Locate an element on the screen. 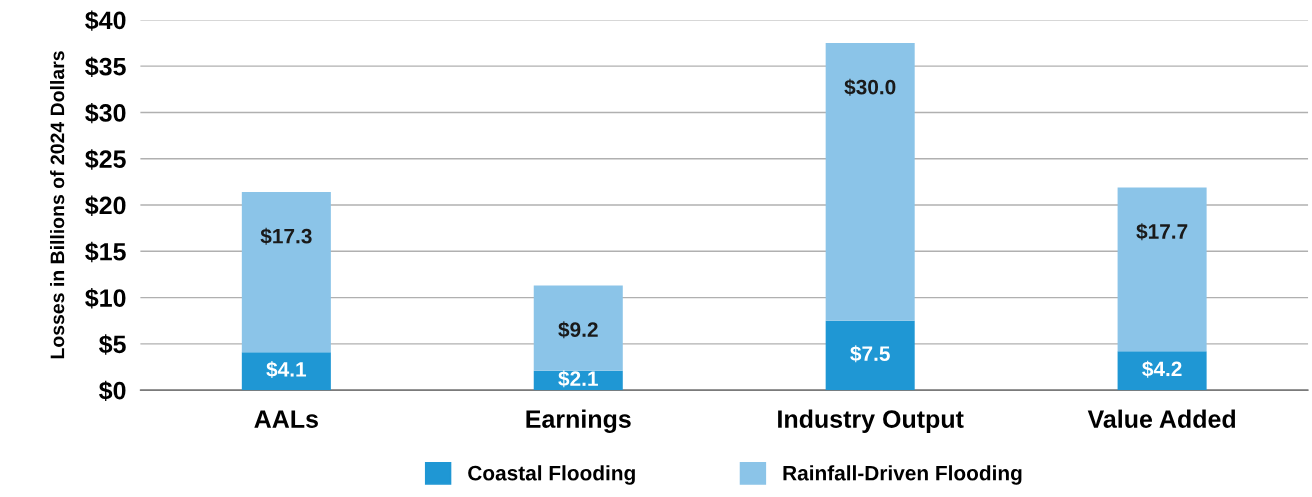  y-tick-label: $5 is located at coordinates (112, 344).